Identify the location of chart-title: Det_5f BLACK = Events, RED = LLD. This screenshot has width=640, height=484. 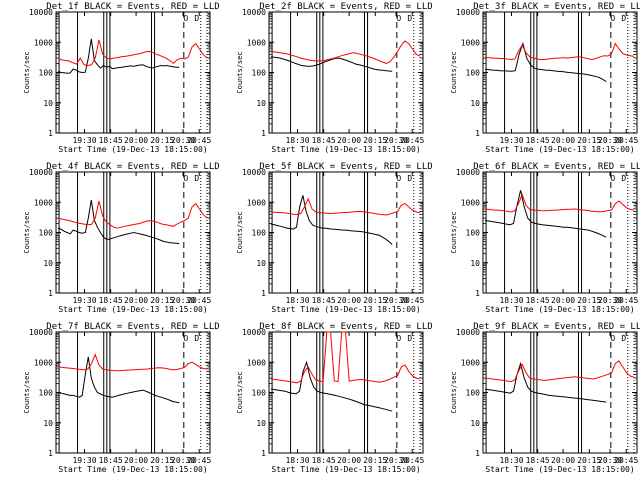
(345, 167).